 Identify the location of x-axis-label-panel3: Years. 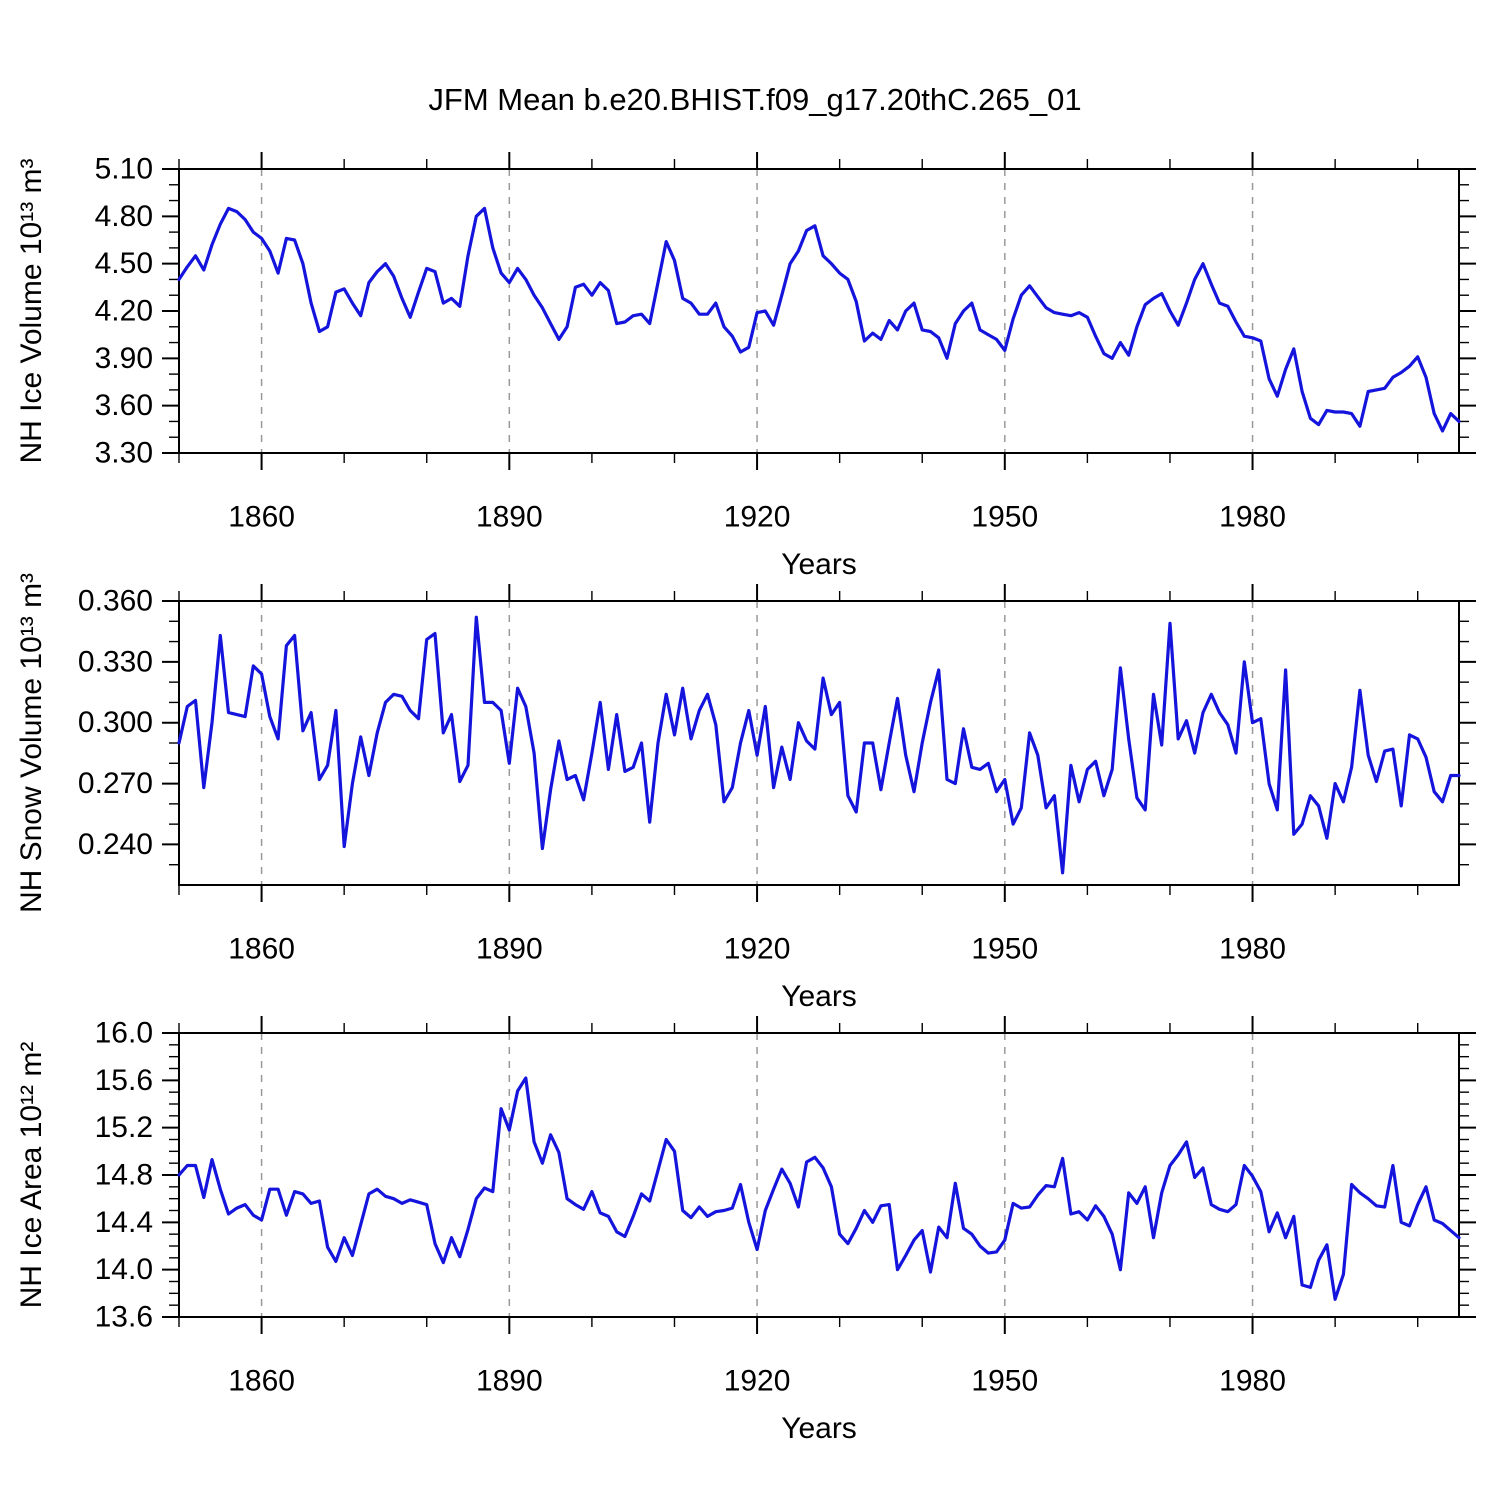
(819, 1428).